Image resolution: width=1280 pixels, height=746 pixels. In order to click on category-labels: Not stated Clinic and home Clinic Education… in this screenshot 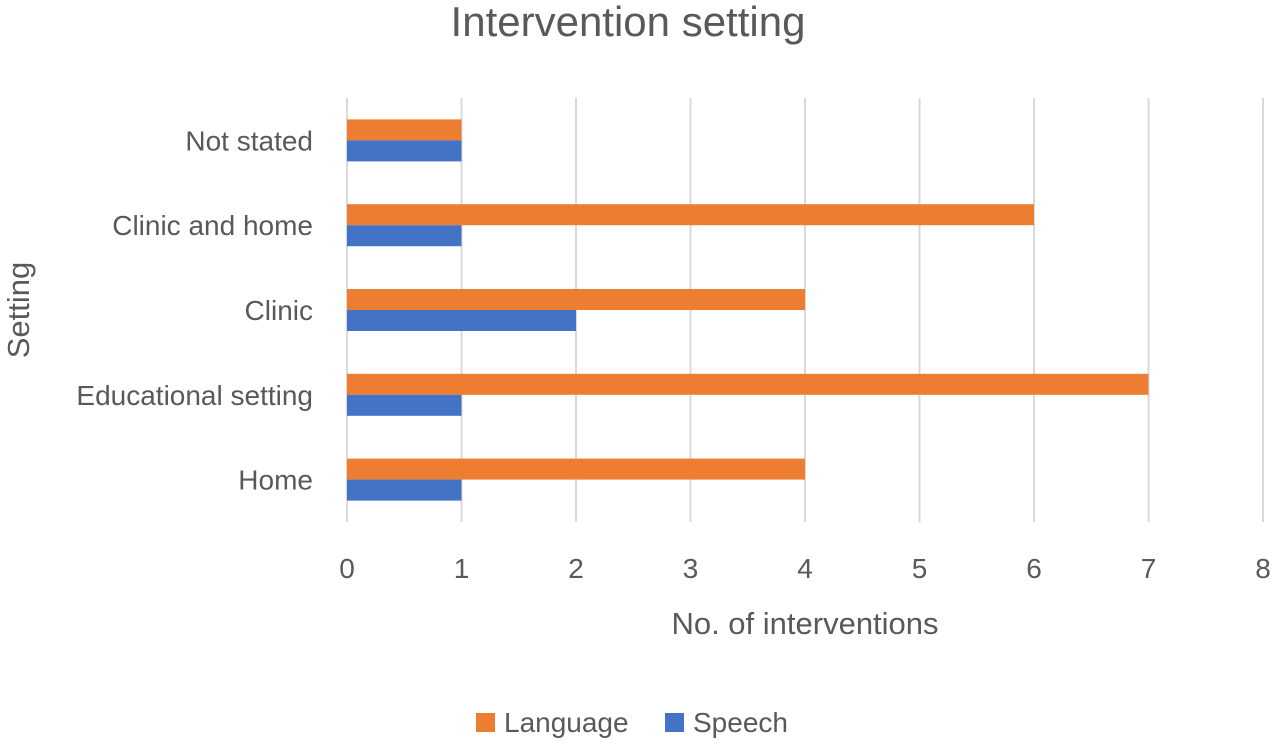, I will do `click(194, 310)`.